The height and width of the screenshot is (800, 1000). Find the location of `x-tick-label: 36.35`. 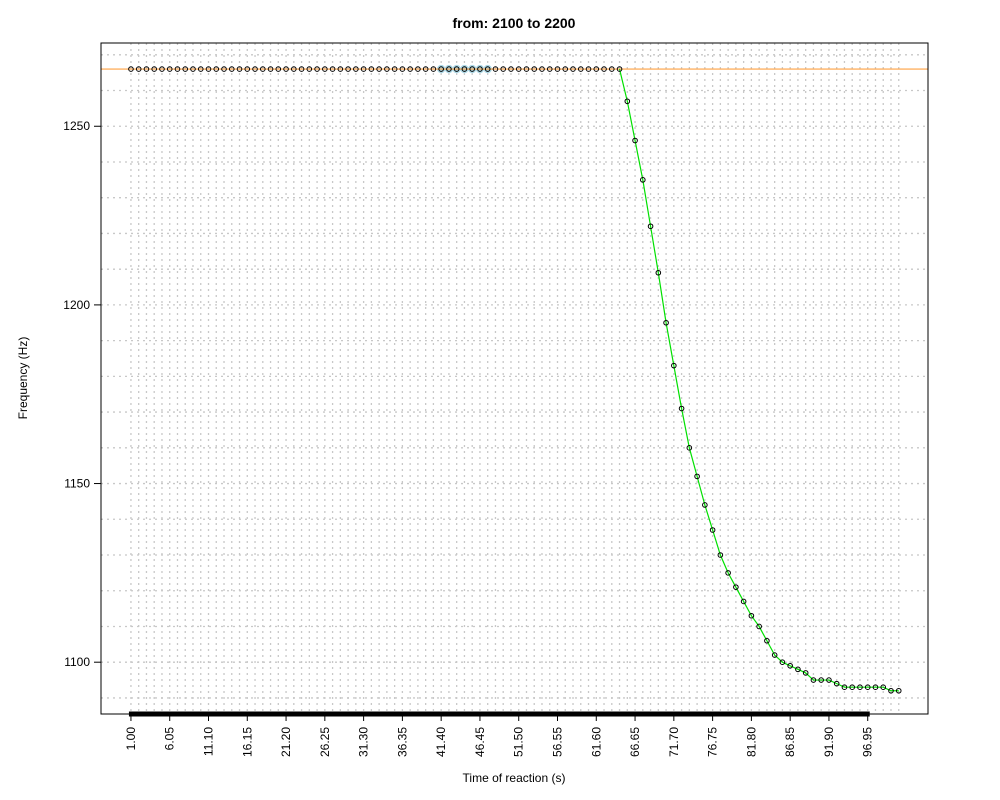

x-tick-label: 36.35 is located at coordinates (402, 742).